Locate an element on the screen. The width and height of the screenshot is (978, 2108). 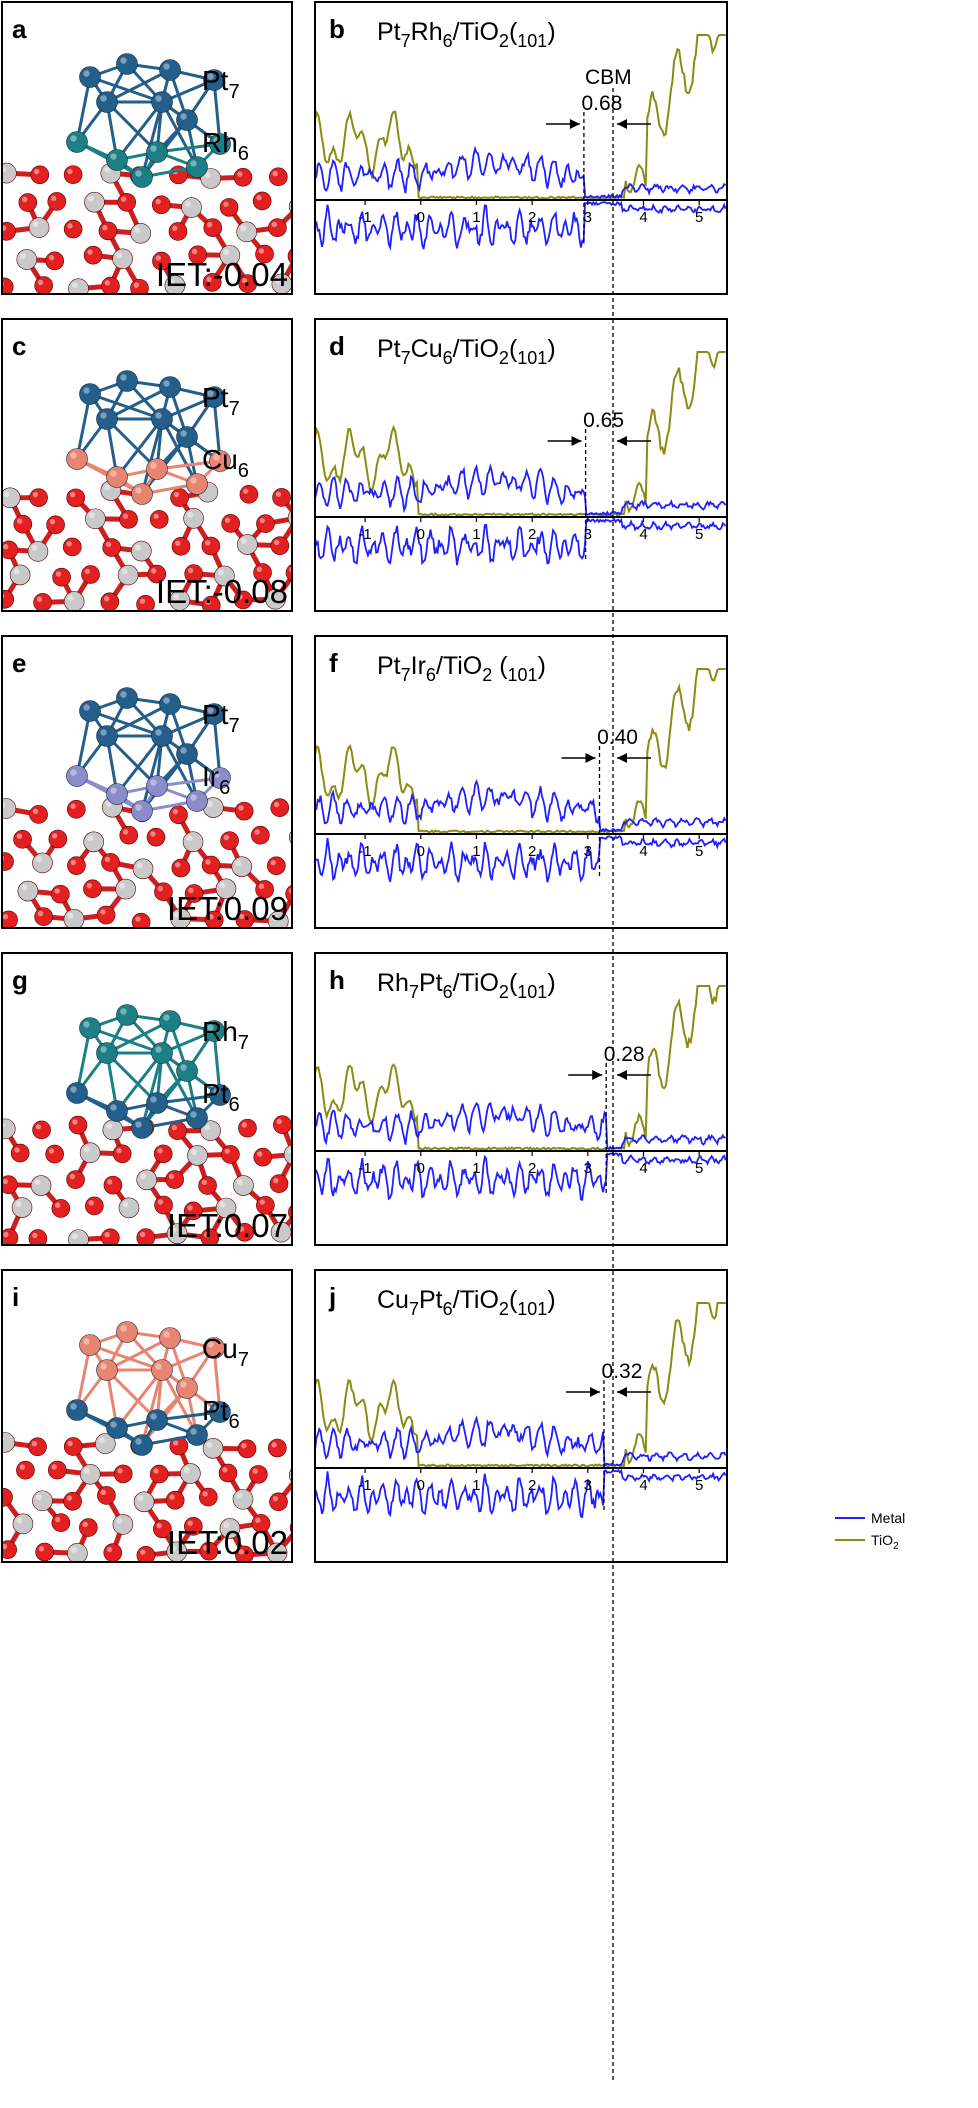
panel-letter: a is located at coordinates (19, 29).